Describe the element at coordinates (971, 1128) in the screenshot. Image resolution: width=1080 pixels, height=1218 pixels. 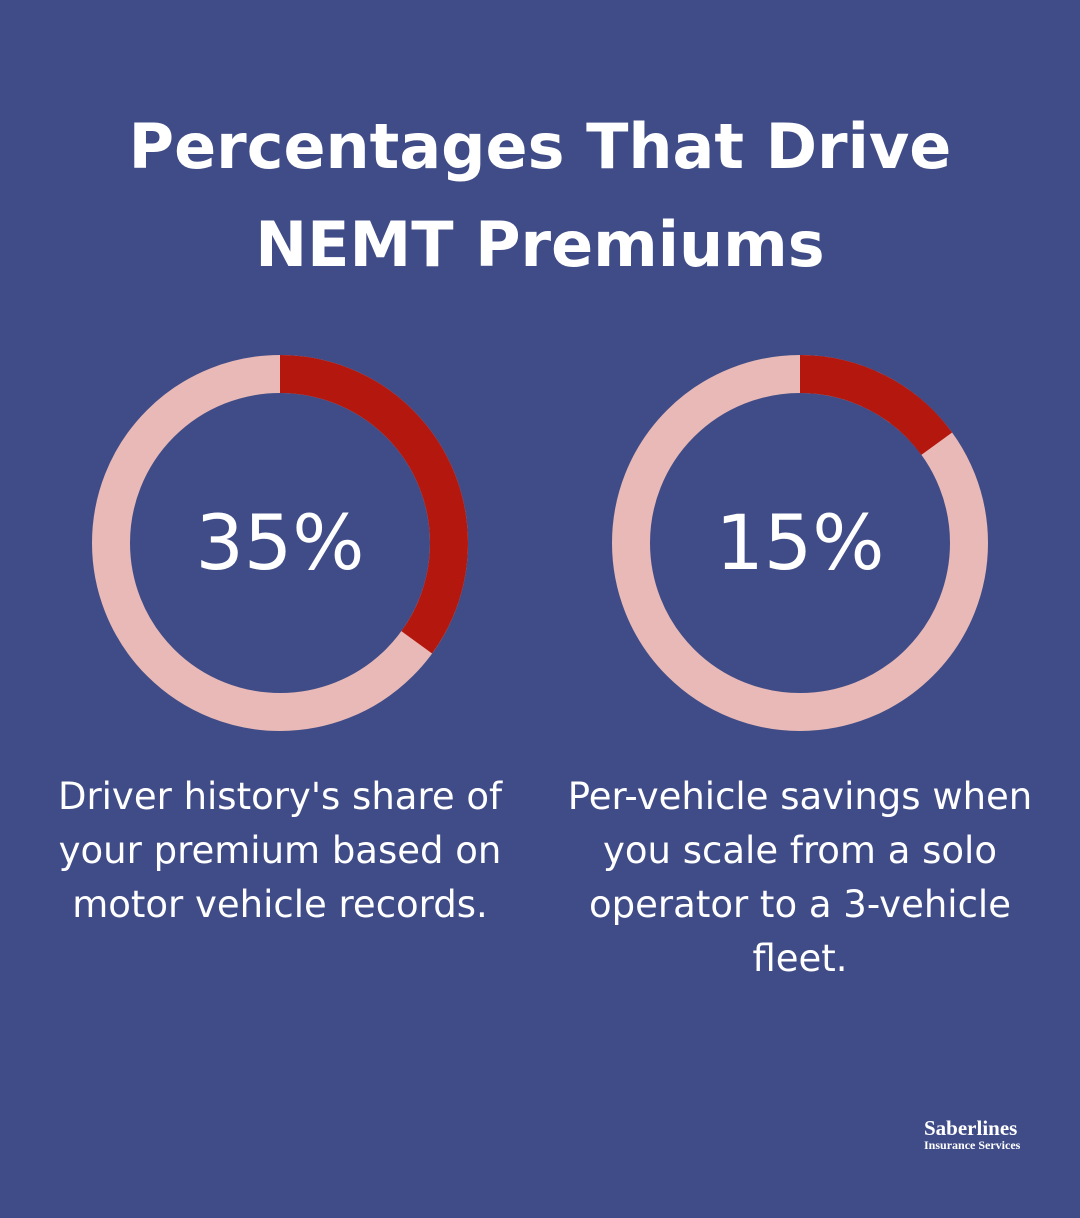
I see `brand-name: Saberlines` at that location.